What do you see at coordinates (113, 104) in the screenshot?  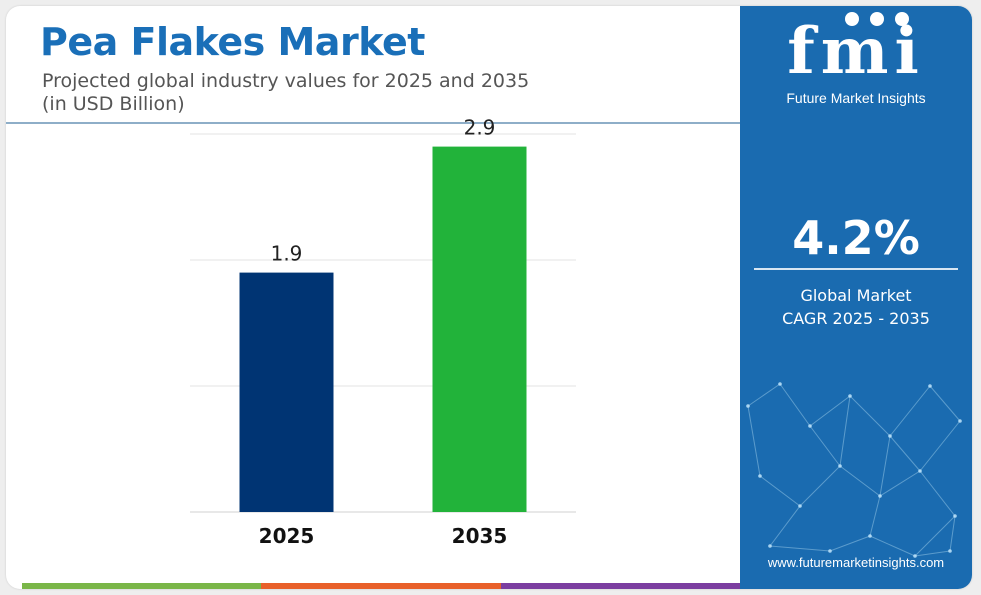 I see `subtitle-line-2: (in USD Billion)` at bounding box center [113, 104].